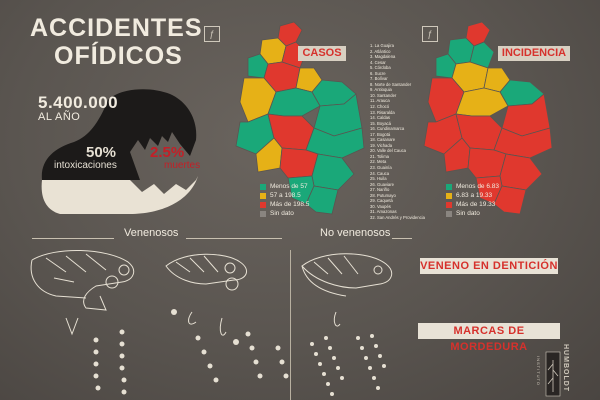 Image resolution: width=600 pixels, height=400 pixels. What do you see at coordinates (489, 338) in the screenshot?
I see `banner-bite: MARCAS DE MORDEDURA` at bounding box center [489, 338].